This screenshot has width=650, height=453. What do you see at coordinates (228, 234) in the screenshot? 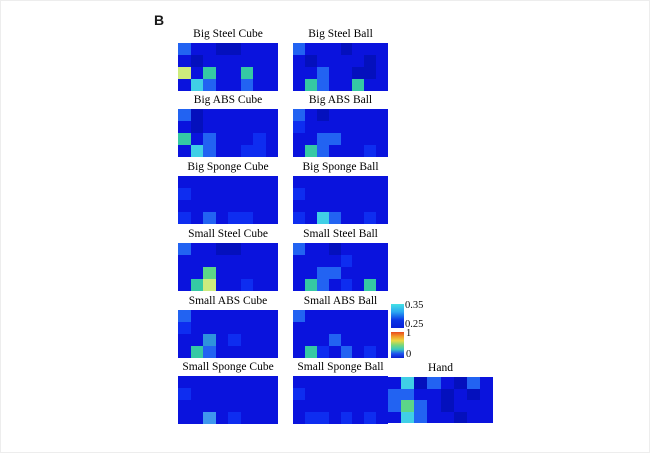
I see `heatmap-title: Small Steel Cube` at bounding box center [228, 234].